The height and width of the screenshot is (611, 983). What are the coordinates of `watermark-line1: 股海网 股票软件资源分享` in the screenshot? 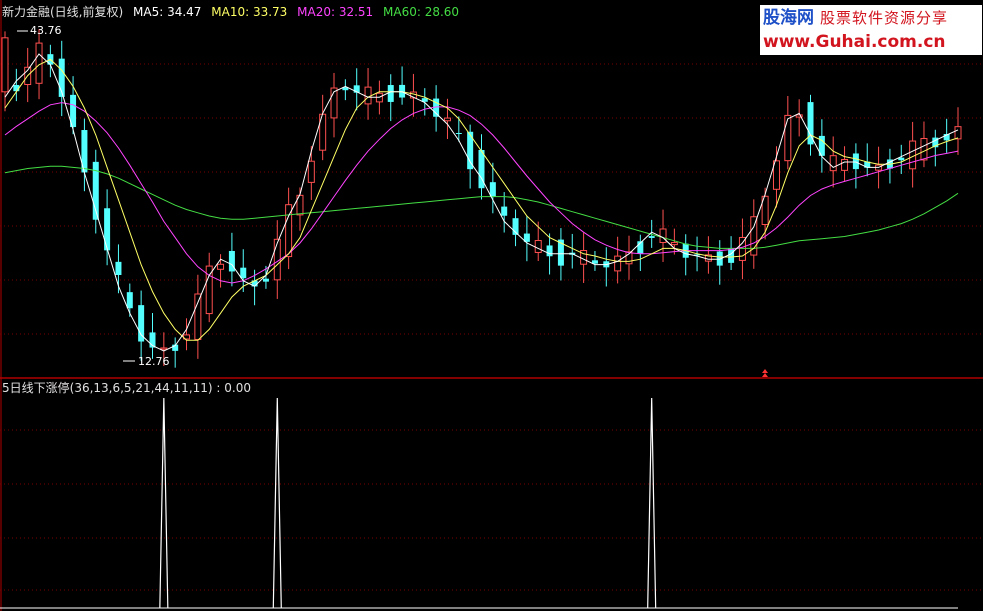 It's located at (855, 18).